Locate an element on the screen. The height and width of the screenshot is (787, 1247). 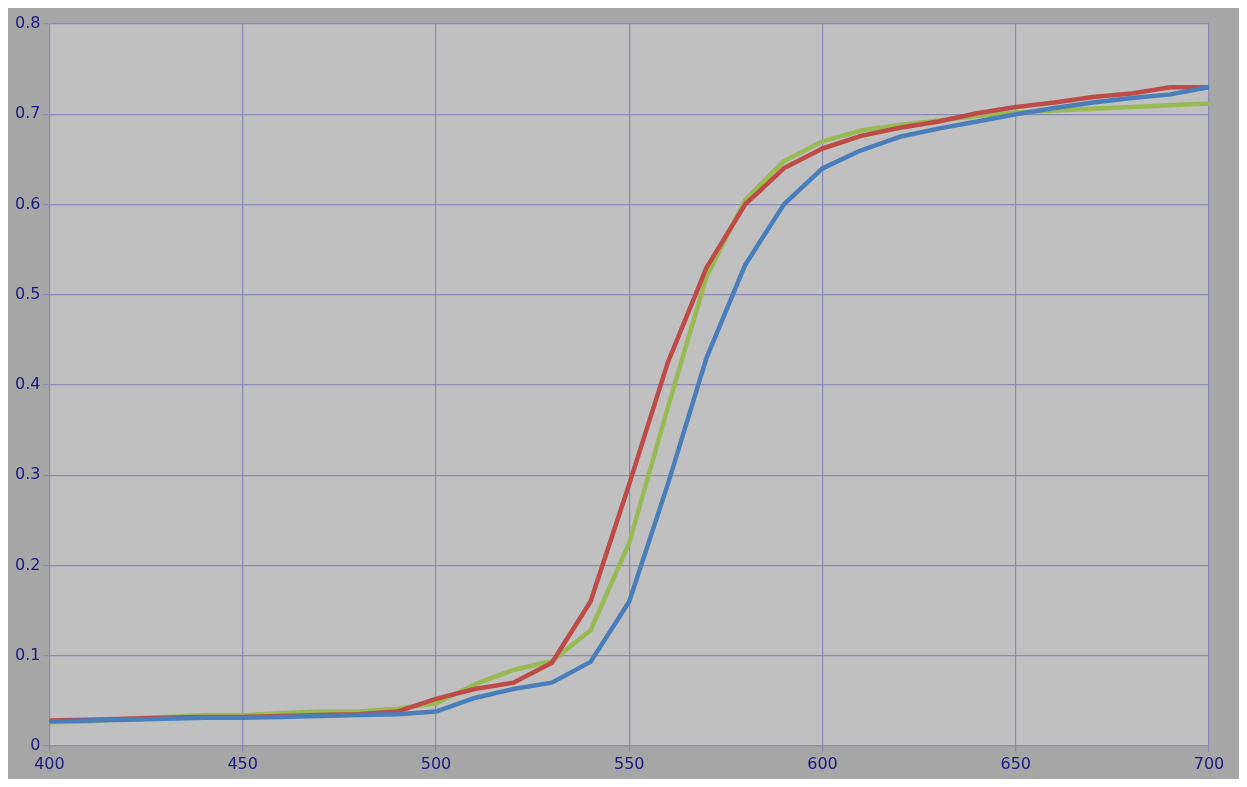
x-tick-label: 550 is located at coordinates (629, 763).